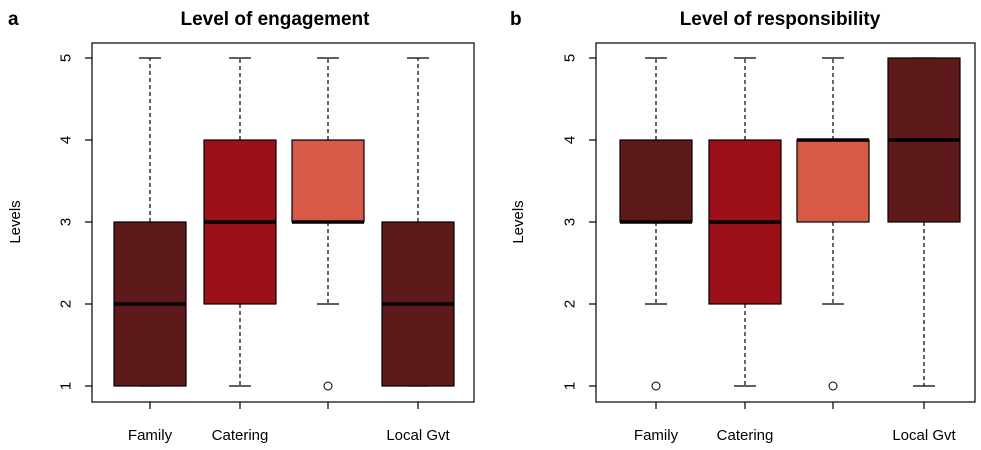  I want to click on panel-b-title: Level of responsibility, so click(780, 19).